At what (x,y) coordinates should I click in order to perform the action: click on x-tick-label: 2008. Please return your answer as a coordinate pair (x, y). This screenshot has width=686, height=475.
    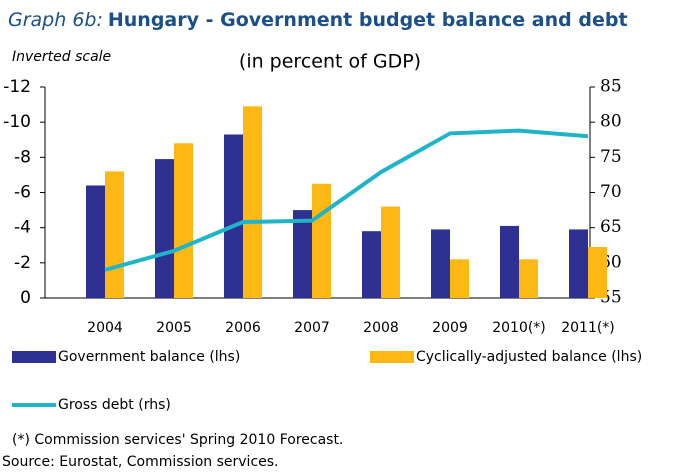
    Looking at the image, I should click on (381, 328).